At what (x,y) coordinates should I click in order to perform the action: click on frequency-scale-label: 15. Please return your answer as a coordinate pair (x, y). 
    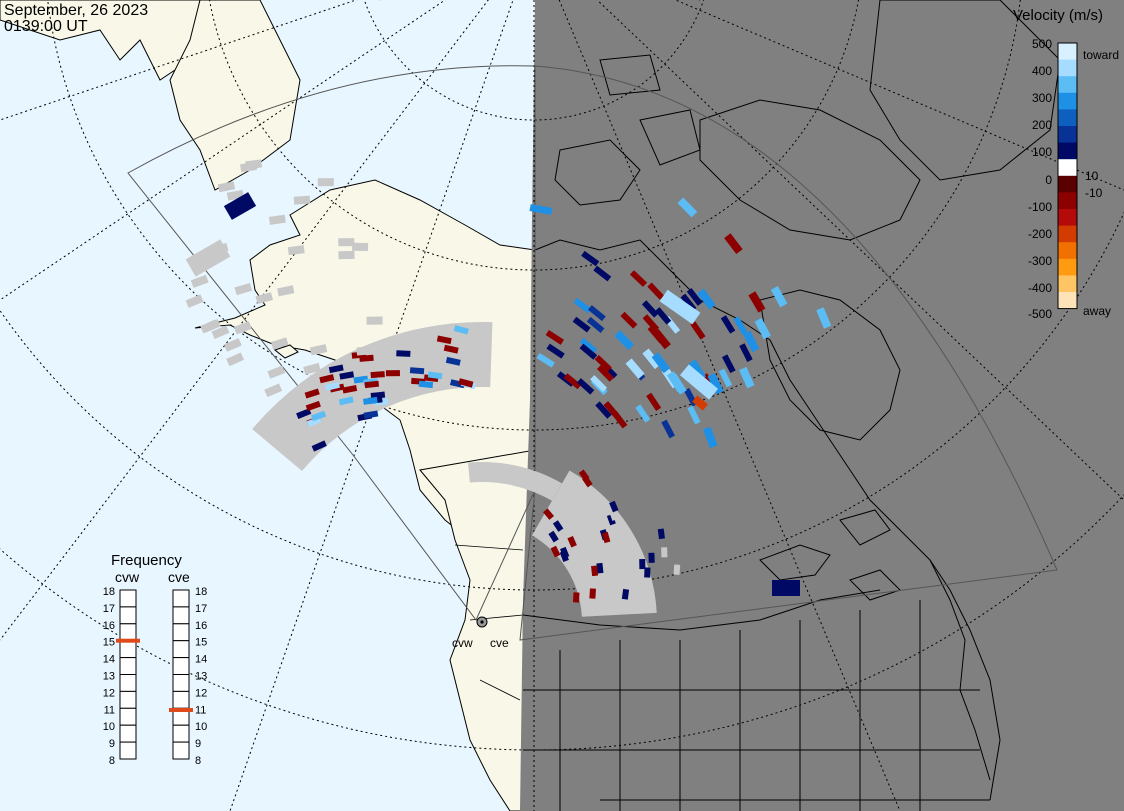
    Looking at the image, I should click on (109, 643).